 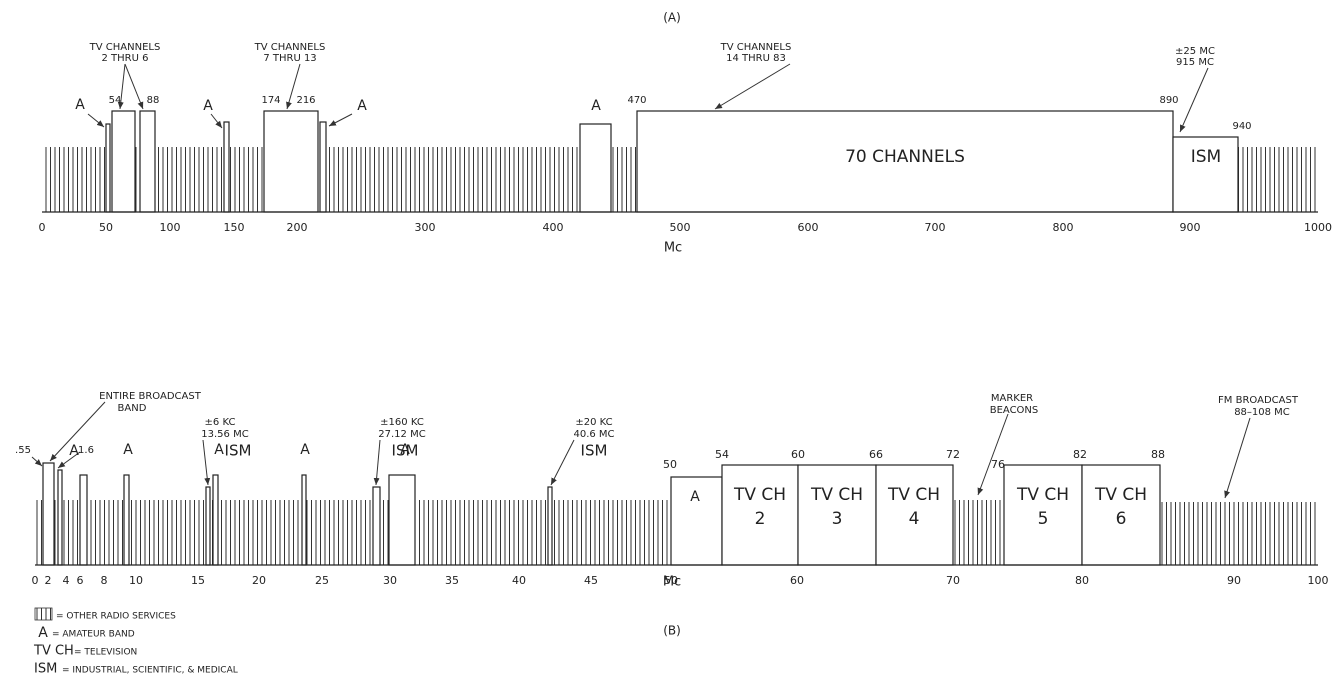 What do you see at coordinates (234, 227) in the screenshot?
I see `label: 150` at bounding box center [234, 227].